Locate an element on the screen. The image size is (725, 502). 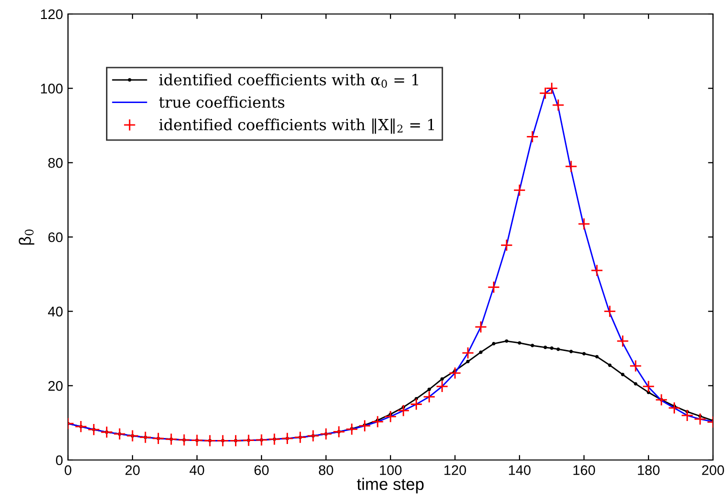
y-tick-label: 0 is located at coordinates (59, 460).